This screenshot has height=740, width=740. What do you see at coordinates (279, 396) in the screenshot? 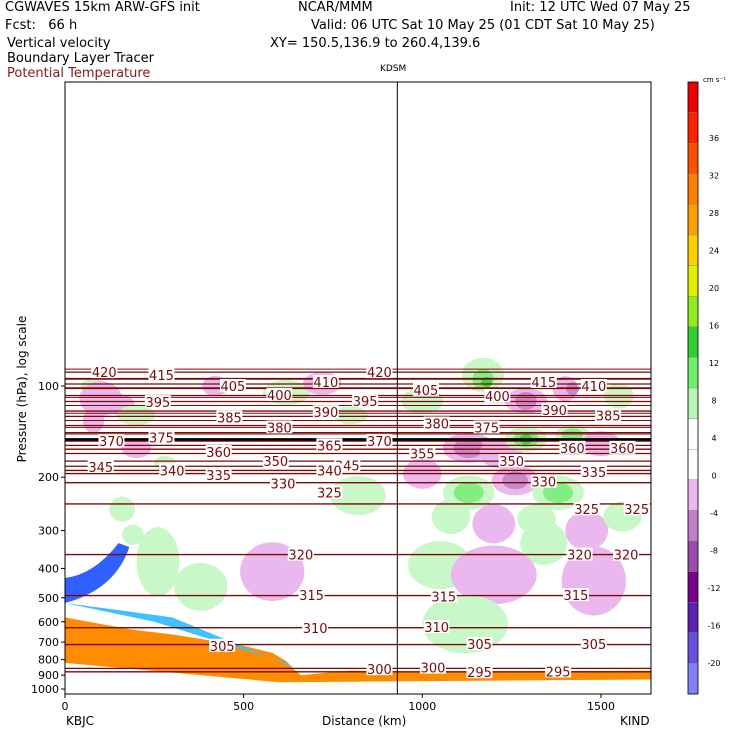
I see `theta-label: 400` at bounding box center [279, 396].